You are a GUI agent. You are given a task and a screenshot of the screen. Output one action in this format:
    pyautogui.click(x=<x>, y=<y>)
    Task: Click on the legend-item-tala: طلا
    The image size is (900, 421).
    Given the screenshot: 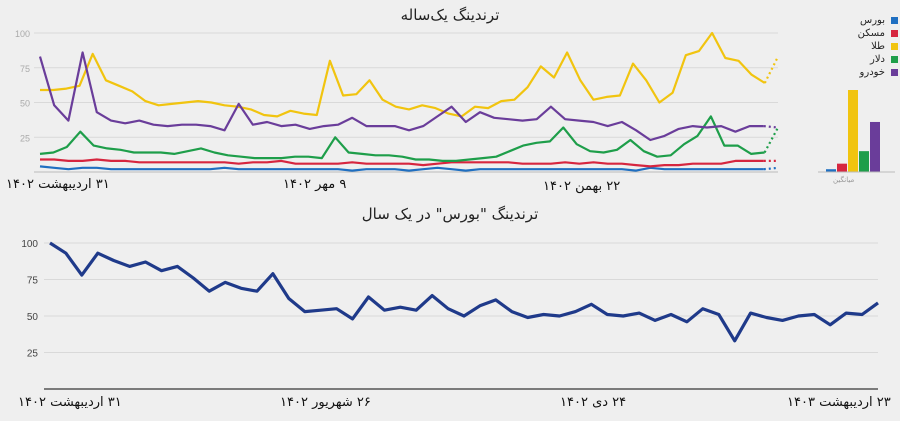 What is the action you would take?
    pyautogui.click(x=858, y=46)
    